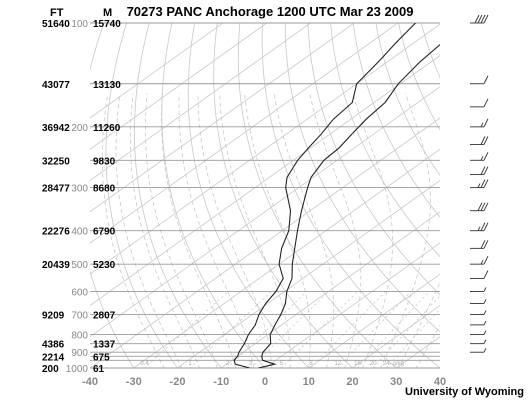 The image size is (529, 400). I want to click on mixing-ratio-unit: g/kg, so click(398, 364).